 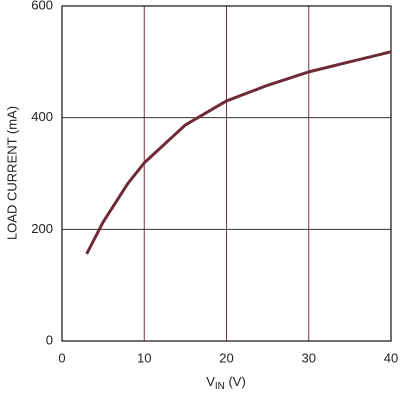 I want to click on x-label-rest: (V), so click(x=235, y=381).